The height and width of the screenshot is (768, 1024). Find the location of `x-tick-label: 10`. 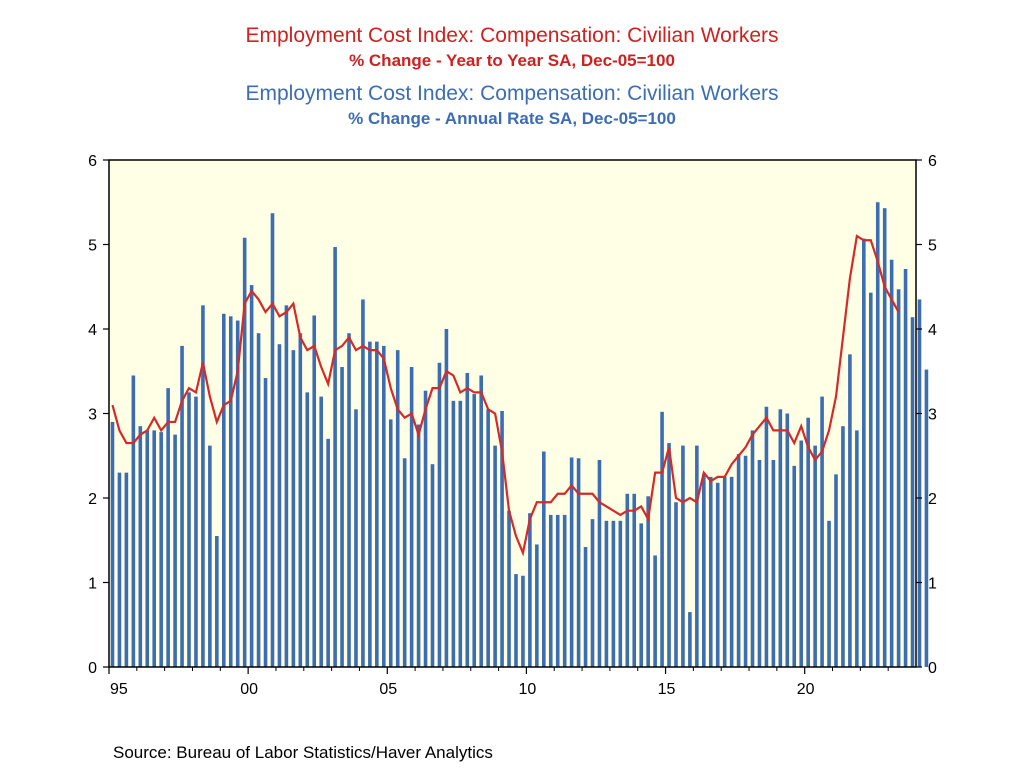

x-tick-label: 10 is located at coordinates (528, 689).